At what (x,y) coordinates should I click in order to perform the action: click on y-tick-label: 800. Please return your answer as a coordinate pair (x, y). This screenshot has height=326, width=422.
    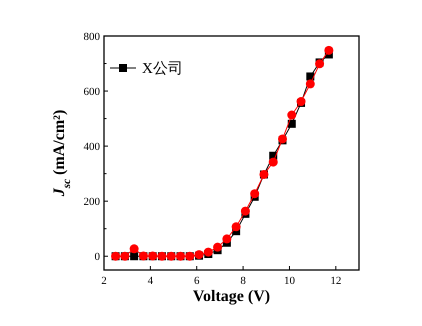
    Looking at the image, I should click on (92, 37).